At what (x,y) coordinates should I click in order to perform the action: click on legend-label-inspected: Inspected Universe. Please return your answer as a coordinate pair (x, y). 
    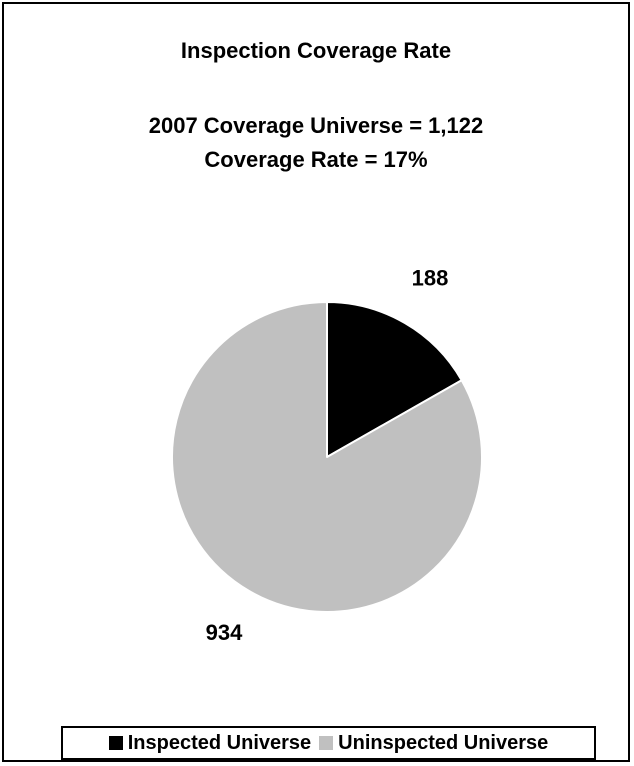
    Looking at the image, I should click on (219, 742).